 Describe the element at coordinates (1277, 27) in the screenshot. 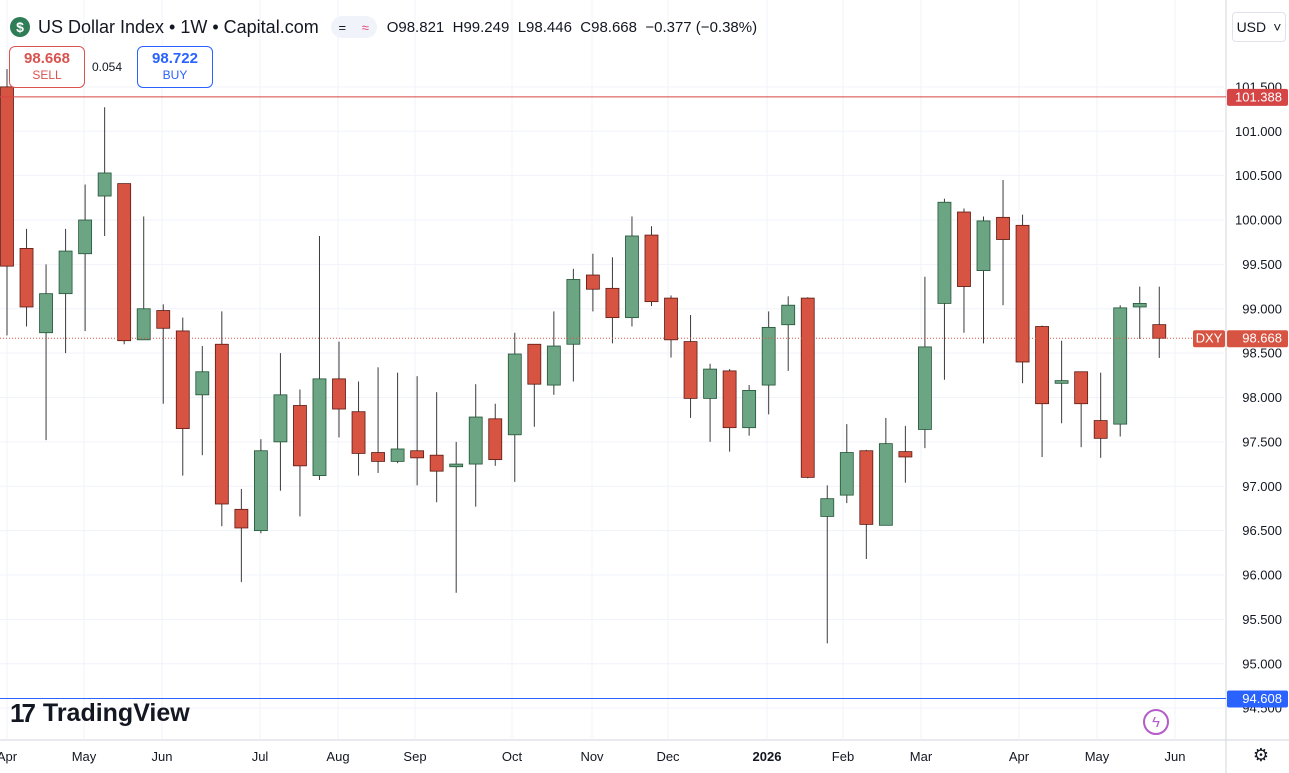

I see `chevron-down-icon: ˅` at that location.